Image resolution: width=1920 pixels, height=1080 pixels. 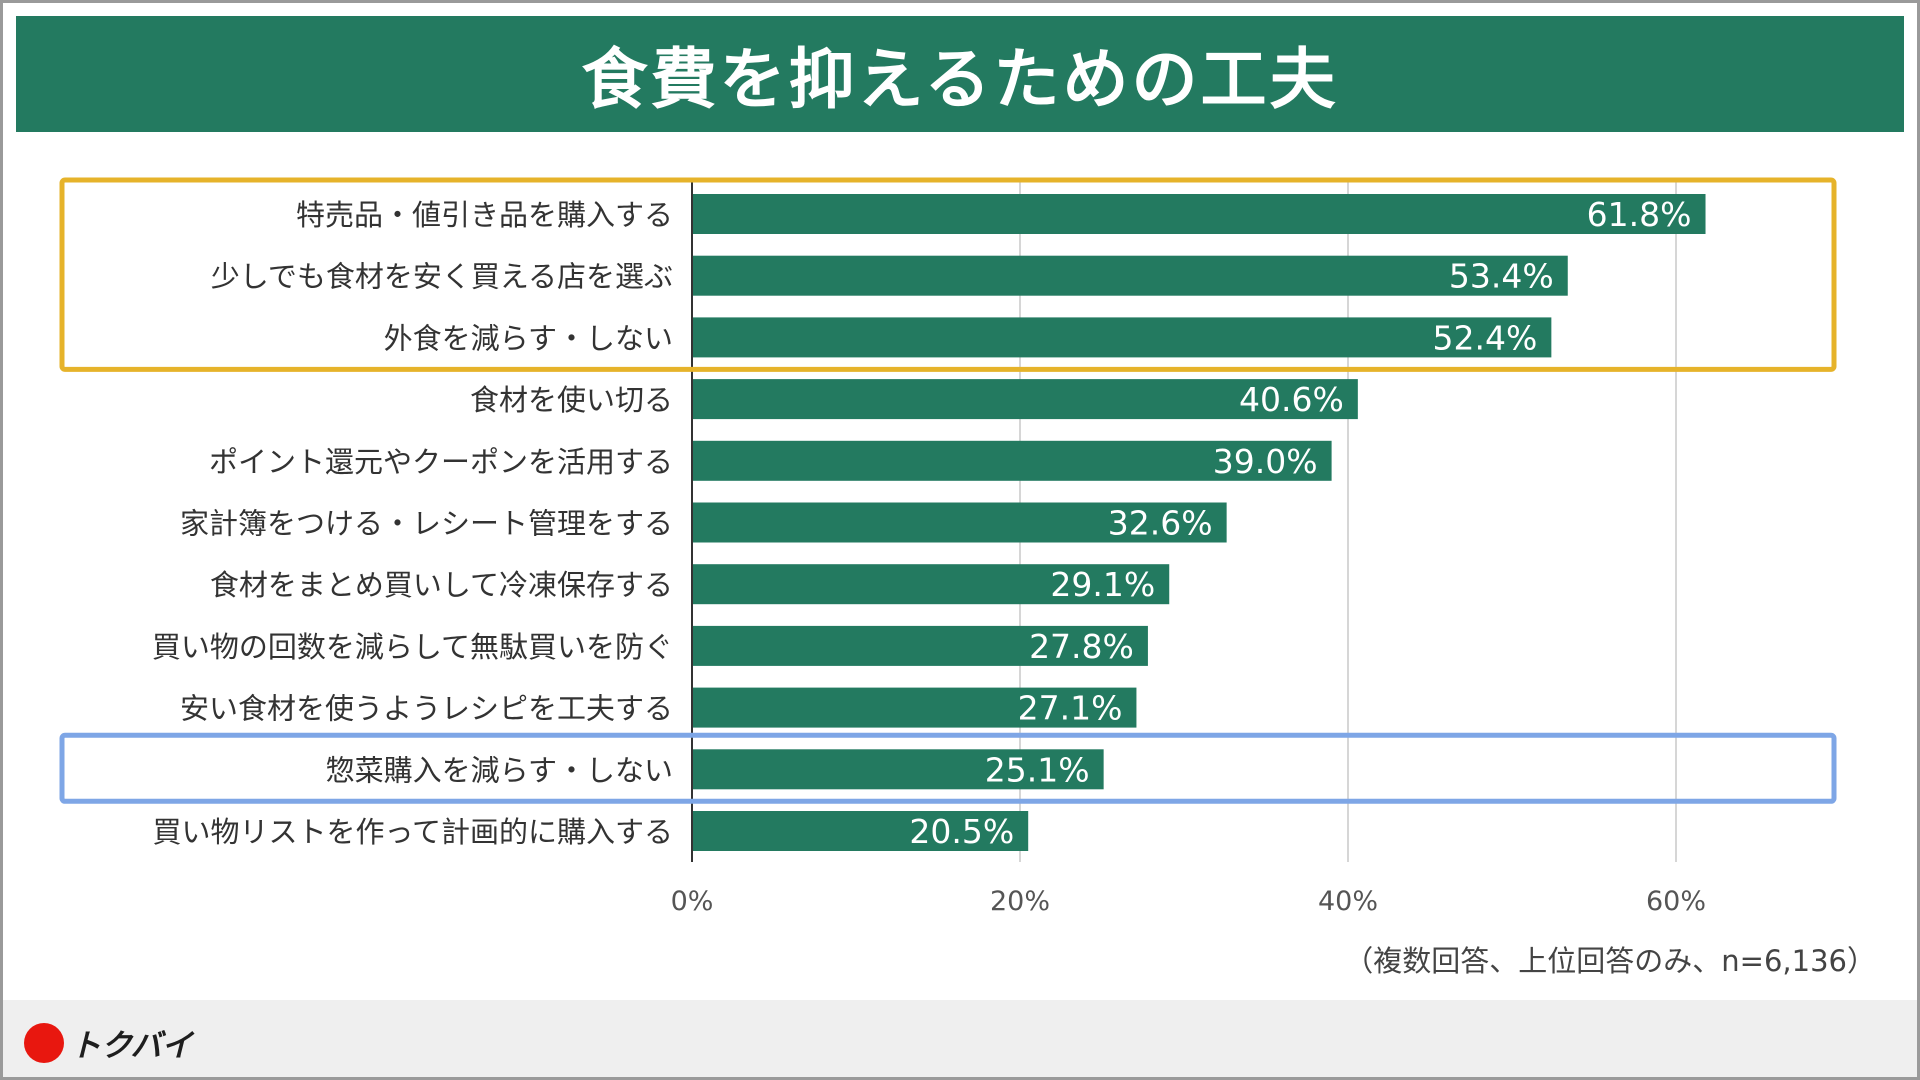 What do you see at coordinates (571, 400) in the screenshot?
I see `category-label: 食材を使い切る` at bounding box center [571, 400].